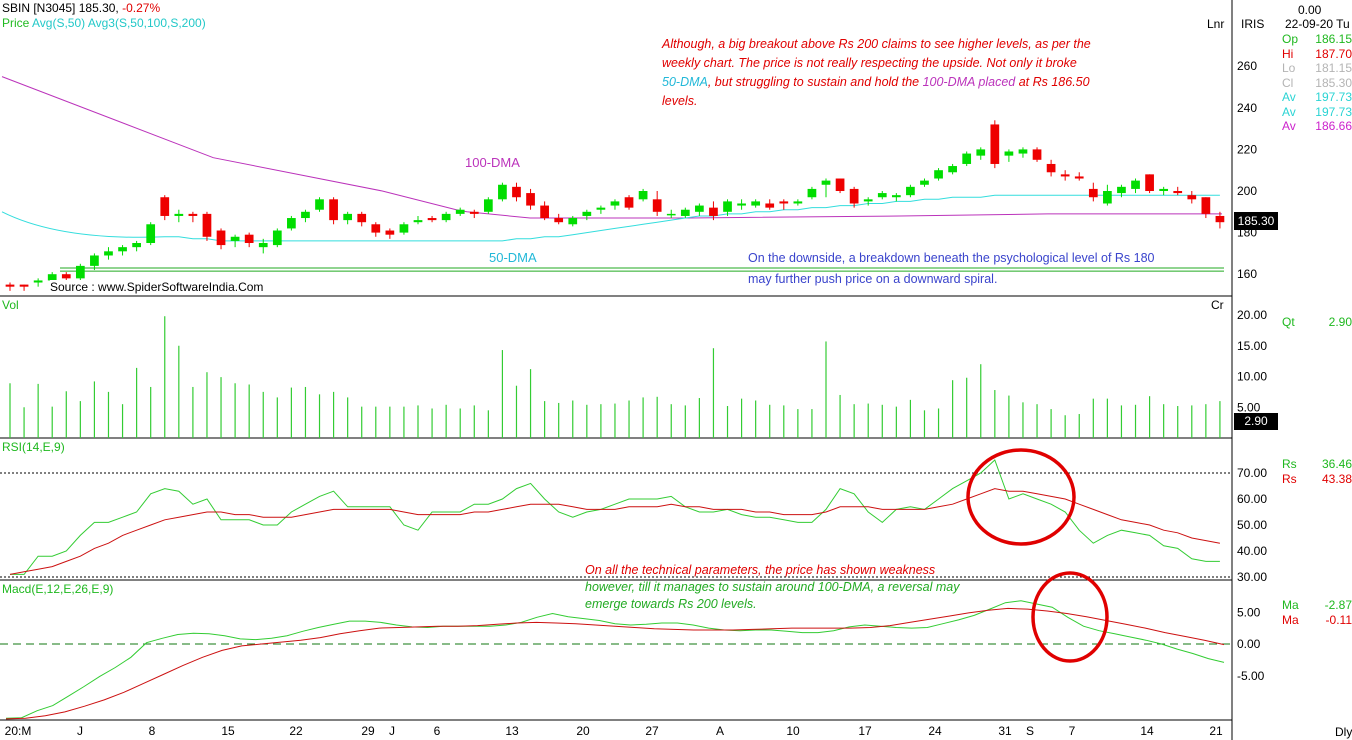  I want to click on readout-row: Av 197.73, so click(1317, 112).